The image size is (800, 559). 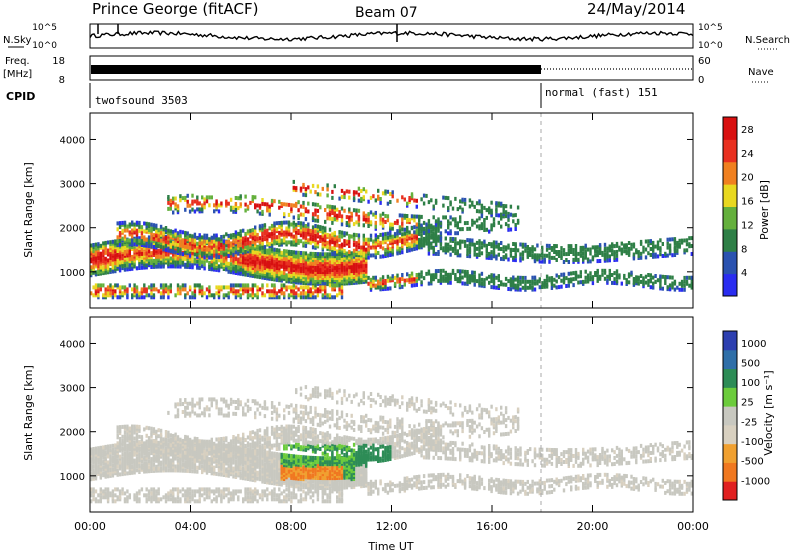 What do you see at coordinates (730, 150) in the screenshot?
I see `colorbar-segment` at bounding box center [730, 150].